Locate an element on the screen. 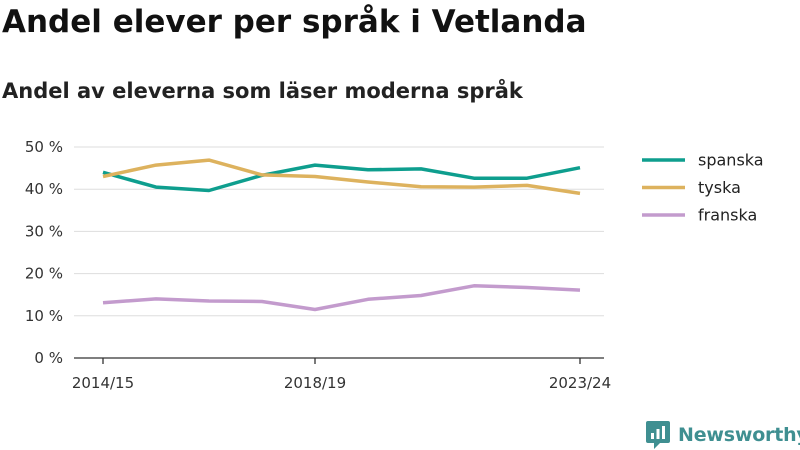  y-tick-label: 10 % is located at coordinates (44, 316).